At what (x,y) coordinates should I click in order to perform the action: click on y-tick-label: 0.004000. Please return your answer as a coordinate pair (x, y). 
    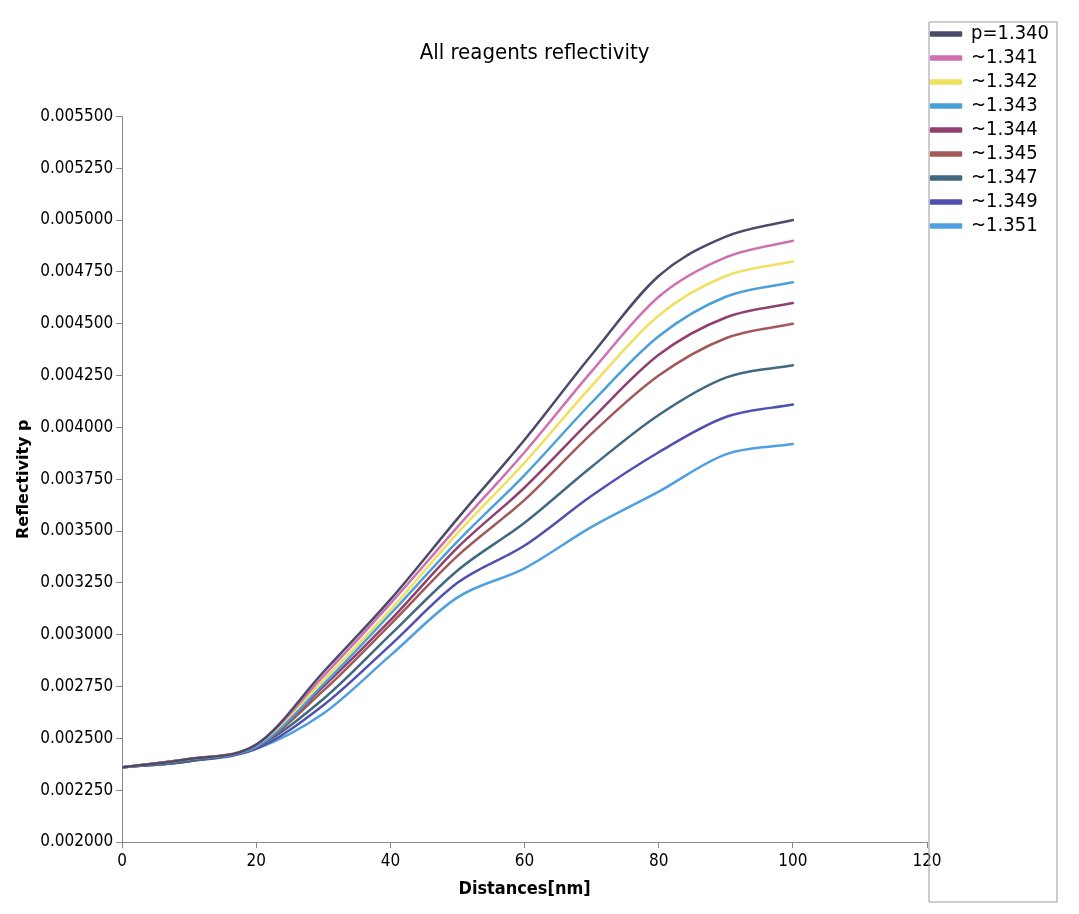
    Looking at the image, I should click on (77, 425).